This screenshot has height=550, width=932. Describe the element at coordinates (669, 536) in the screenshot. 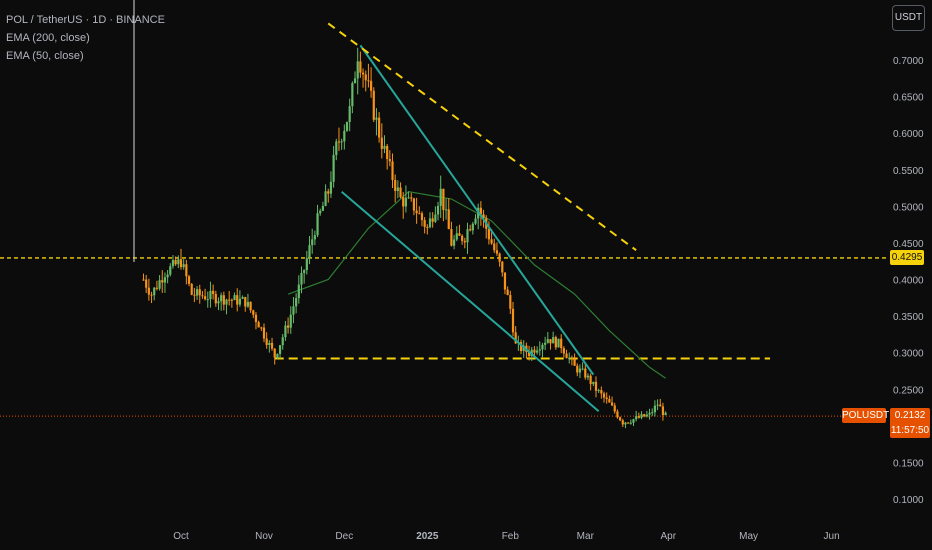

I see `x-tick-label: Apr` at that location.